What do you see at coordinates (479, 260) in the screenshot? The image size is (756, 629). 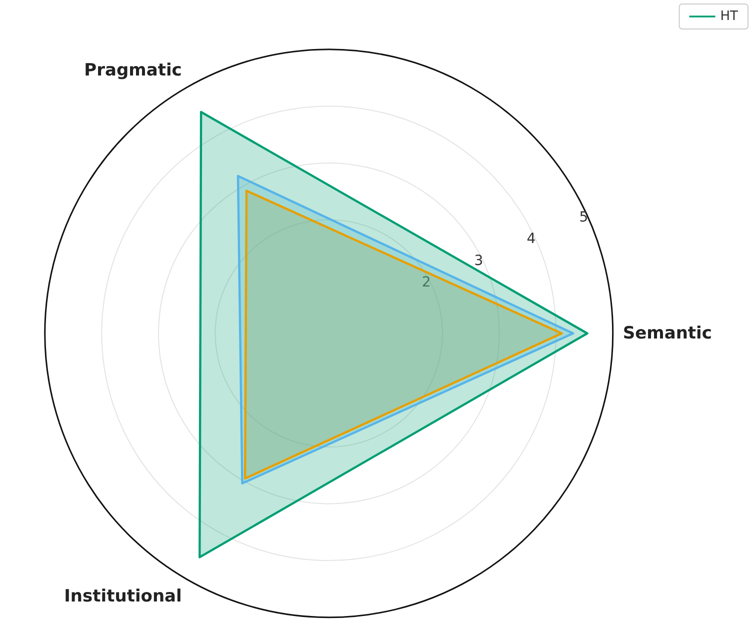 I see `y-tick-label: 3` at bounding box center [479, 260].